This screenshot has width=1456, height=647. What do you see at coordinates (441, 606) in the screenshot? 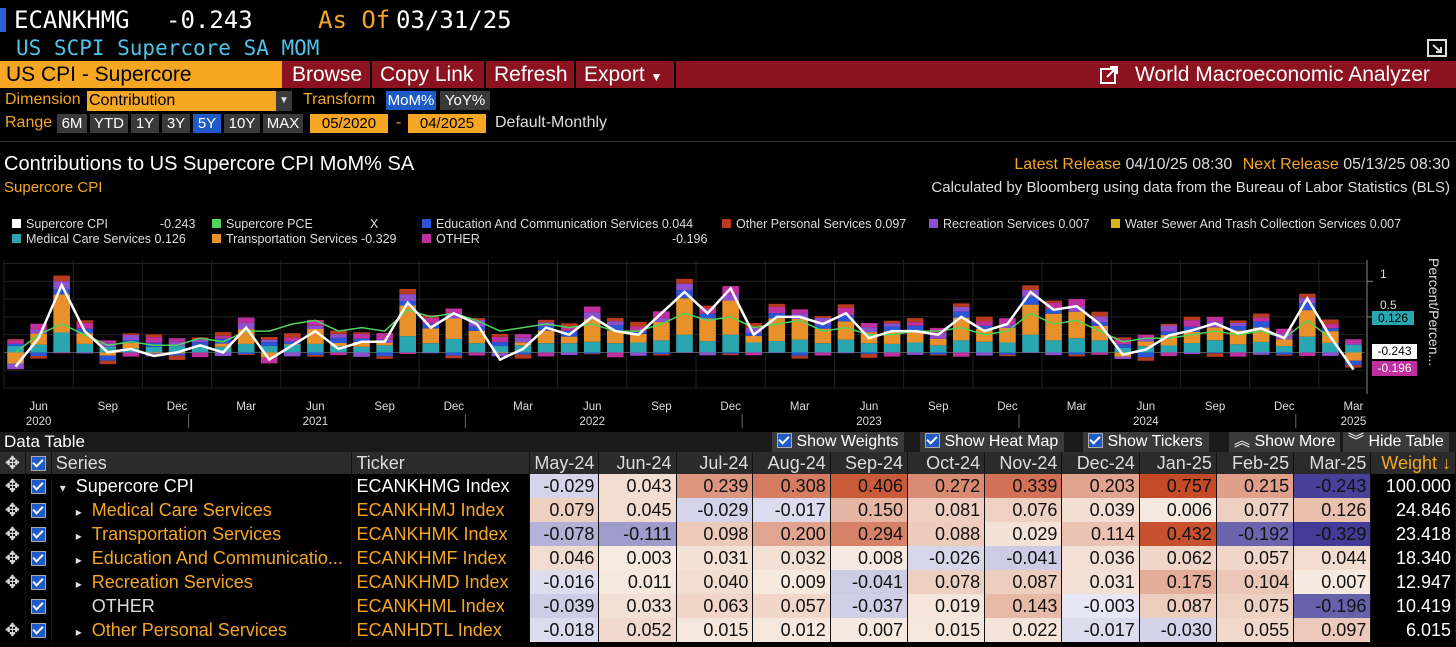
I see `ticker-cell: ECANKHML Index` at bounding box center [441, 606].